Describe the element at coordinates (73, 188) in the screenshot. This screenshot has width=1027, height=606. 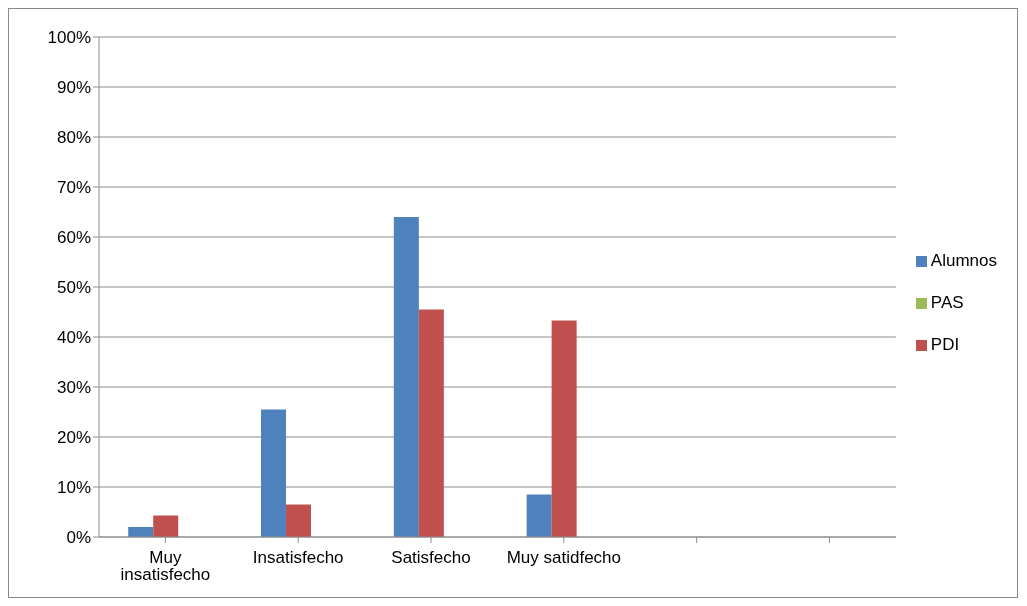
I see `y-tick-label: 70%` at that location.